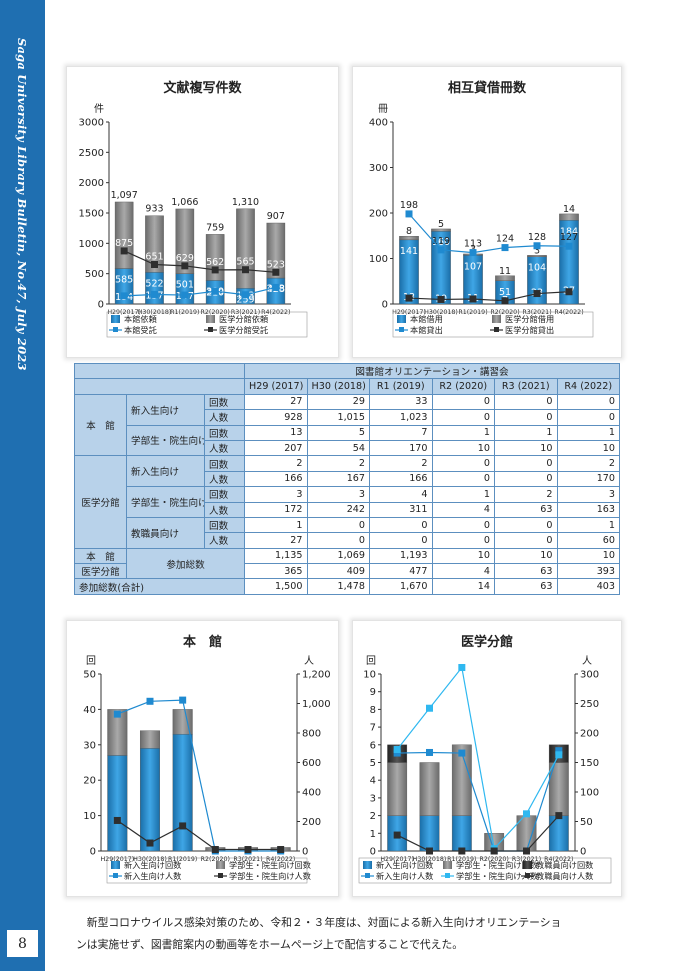  Describe the element at coordinates (94, 274) in the screenshot. I see `y-tick-label: 500` at that location.